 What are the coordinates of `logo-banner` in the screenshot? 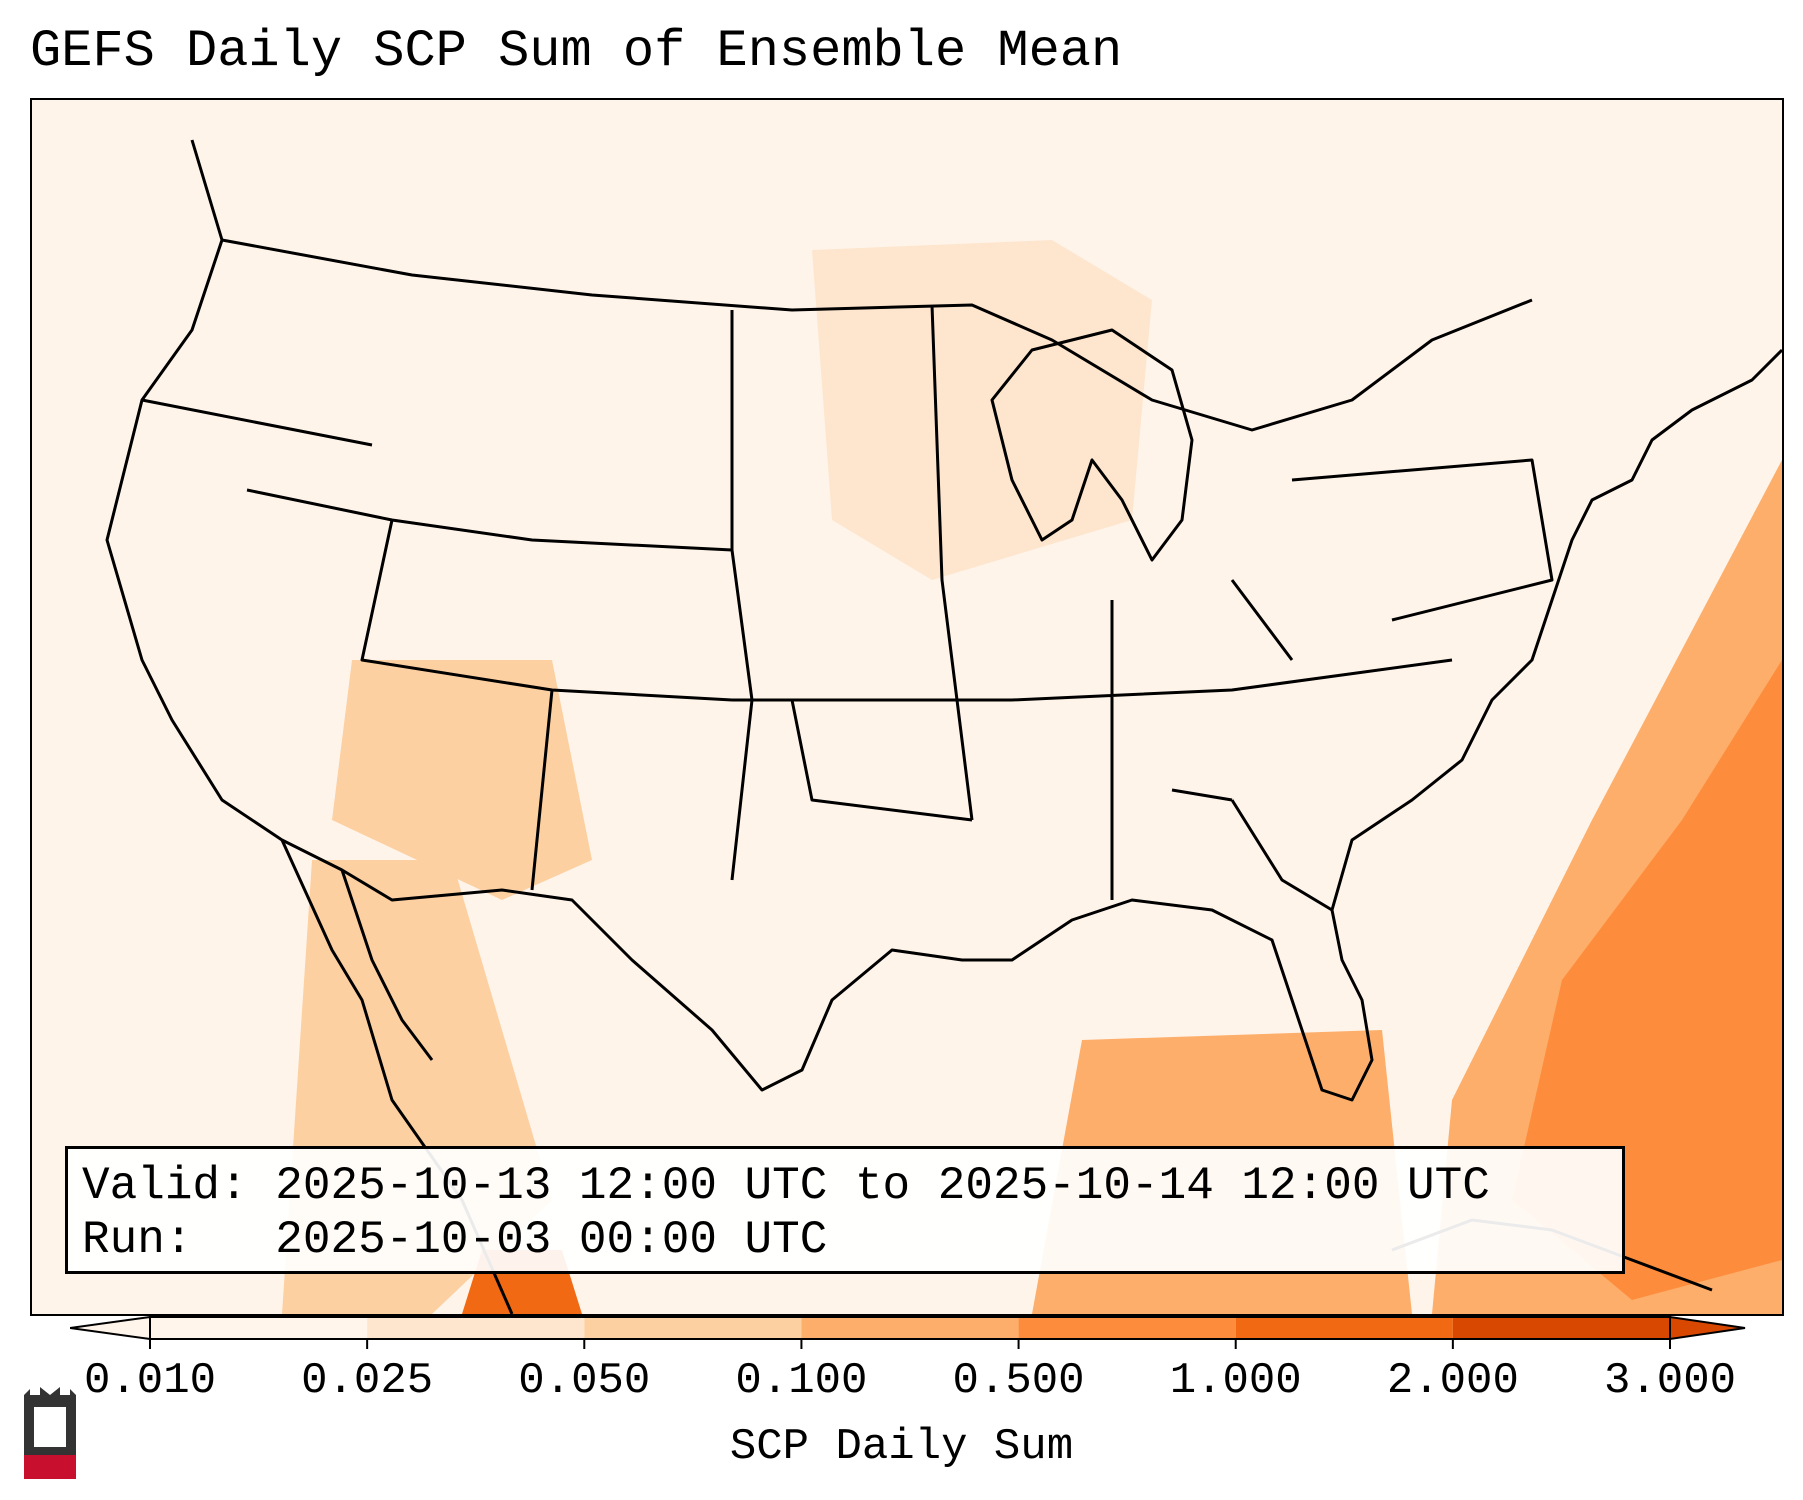 It's located at (50, 1467).